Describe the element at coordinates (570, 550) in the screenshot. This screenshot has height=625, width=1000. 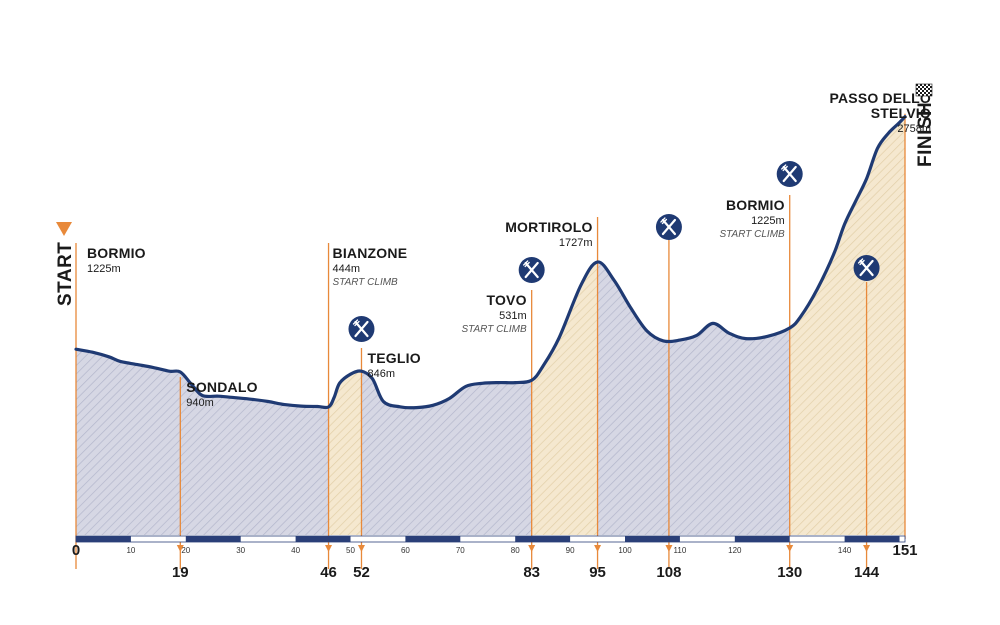
I see `minor-tick-label: 90` at that location.